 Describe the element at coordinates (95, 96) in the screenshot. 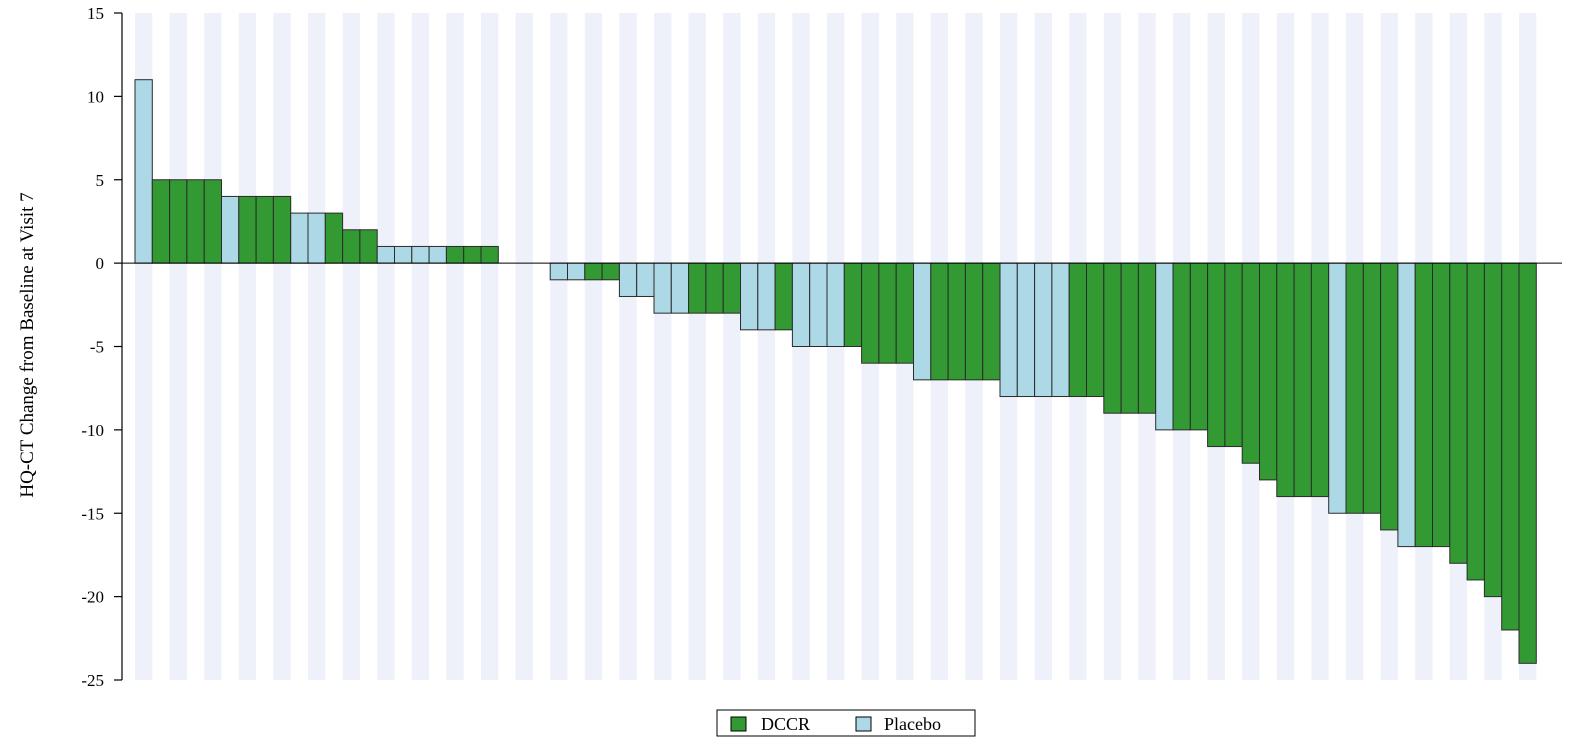

I see `y-tick-label: 10` at that location.